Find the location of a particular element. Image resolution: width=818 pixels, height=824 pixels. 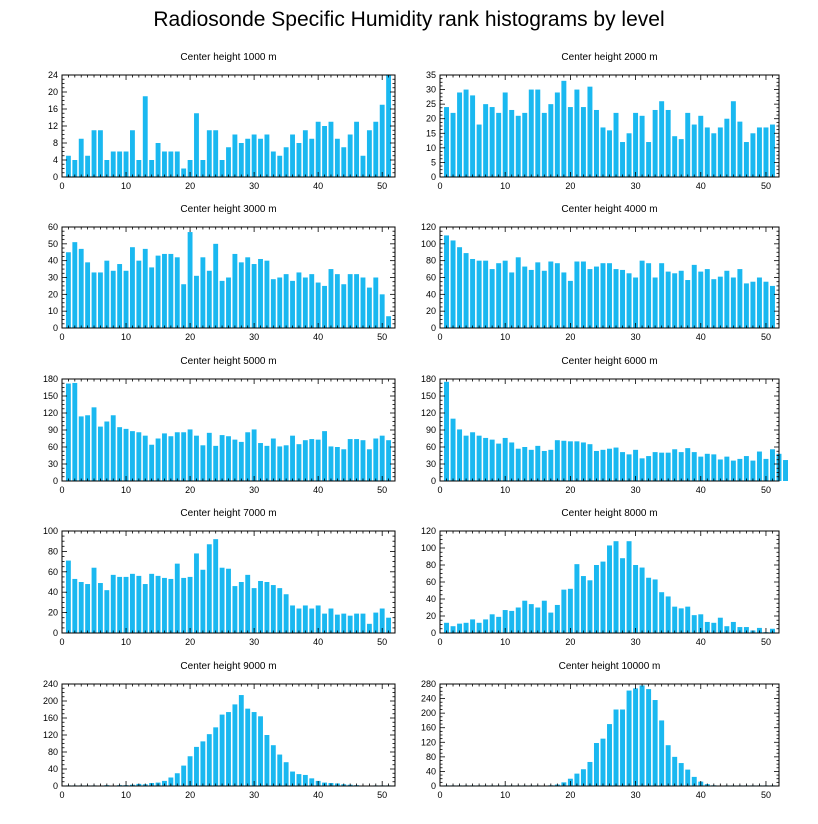

y-tick-label: 240 is located at coordinates (50, 684).